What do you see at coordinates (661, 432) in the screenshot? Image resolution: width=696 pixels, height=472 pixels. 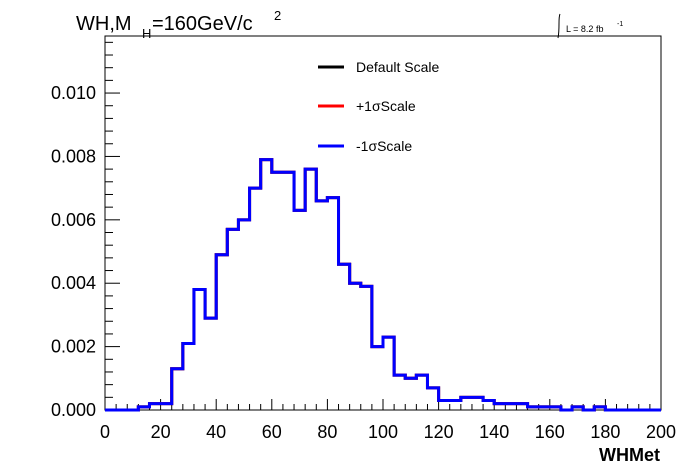 I see `x-tick-label: 200` at bounding box center [661, 432].